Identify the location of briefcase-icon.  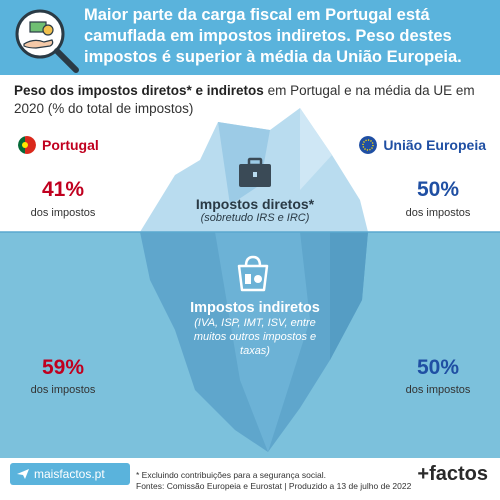
(255, 172).